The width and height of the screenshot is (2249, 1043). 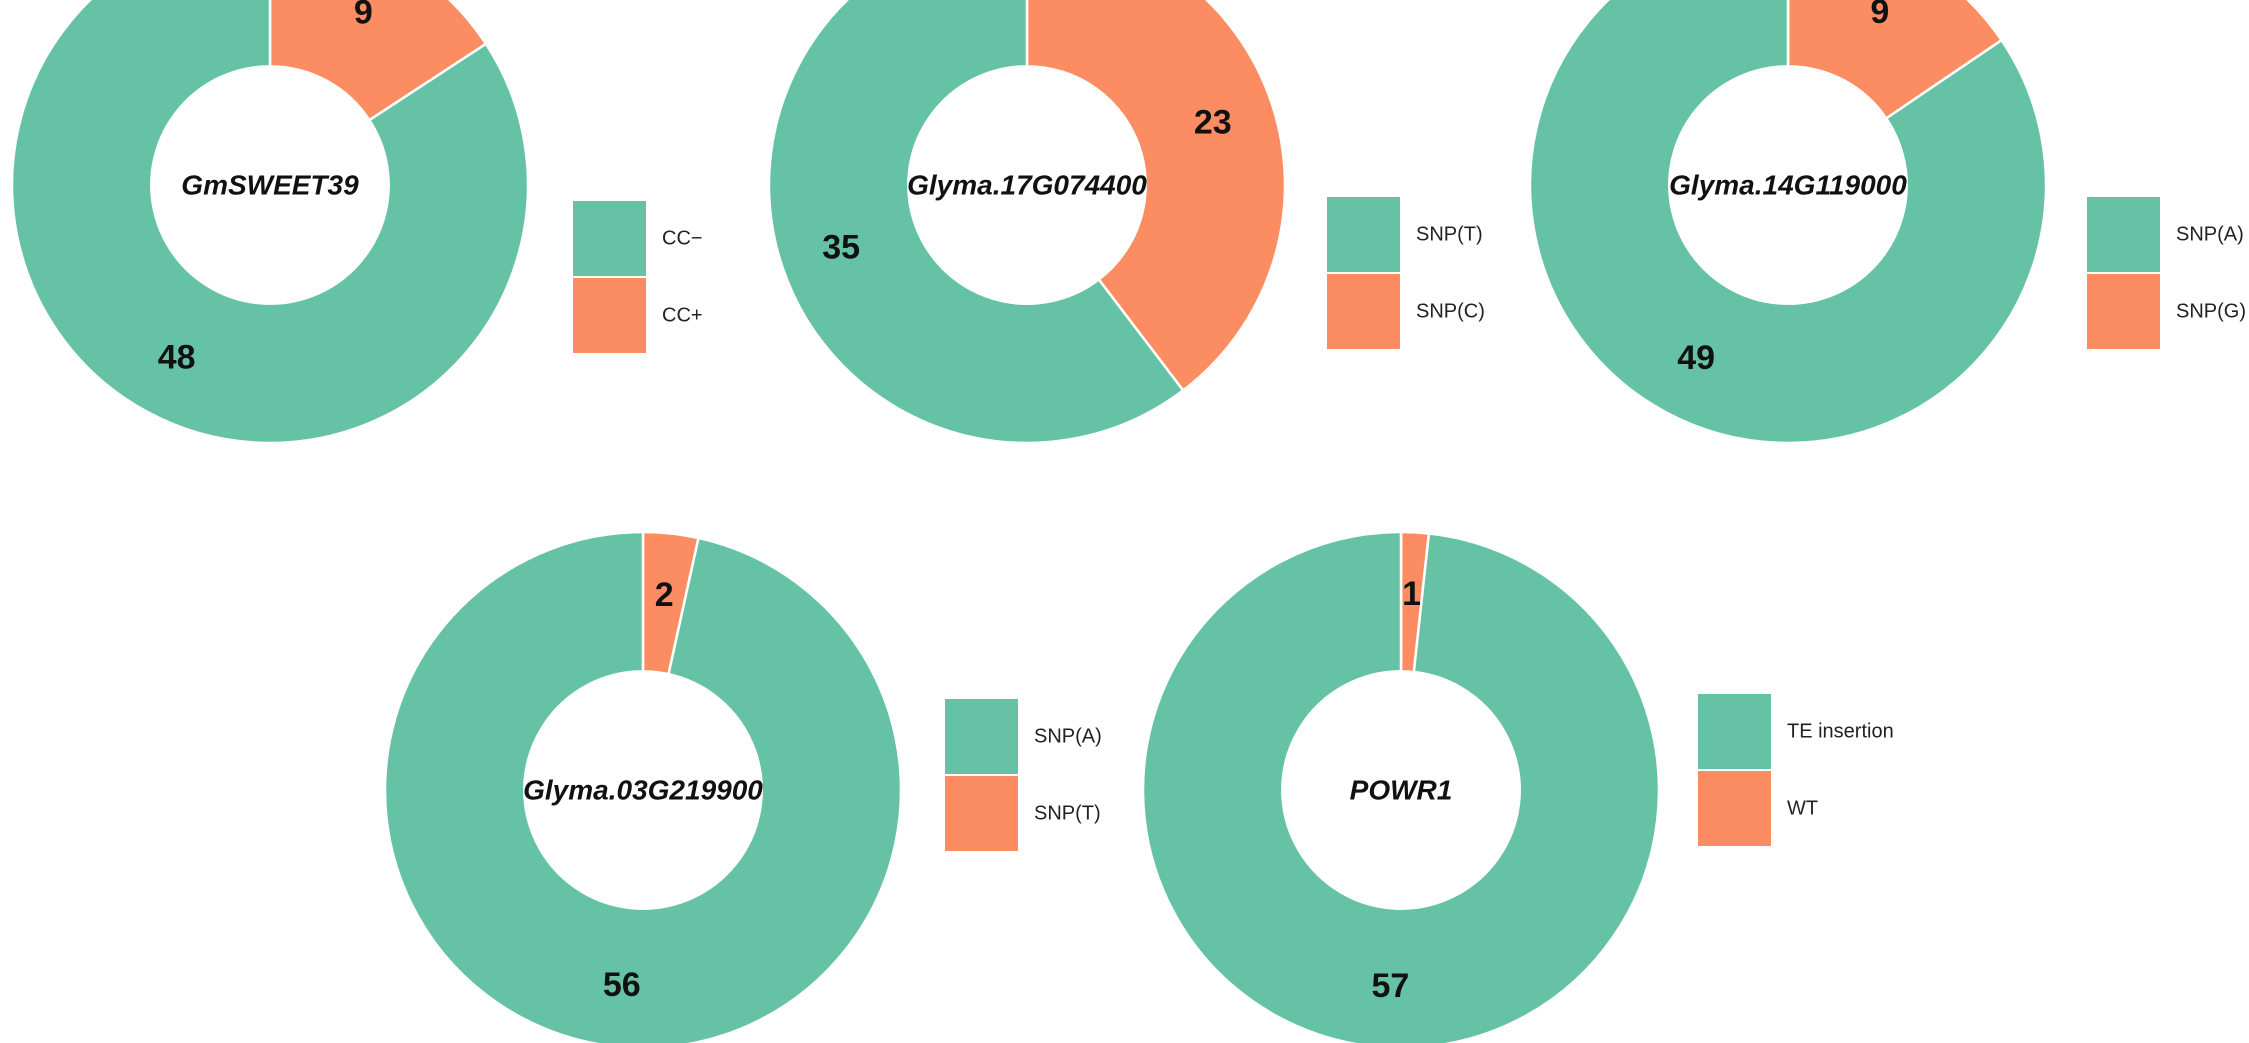 What do you see at coordinates (1788, 185) in the screenshot?
I see `donut-center-label: Glyma.14G119000` at bounding box center [1788, 185].